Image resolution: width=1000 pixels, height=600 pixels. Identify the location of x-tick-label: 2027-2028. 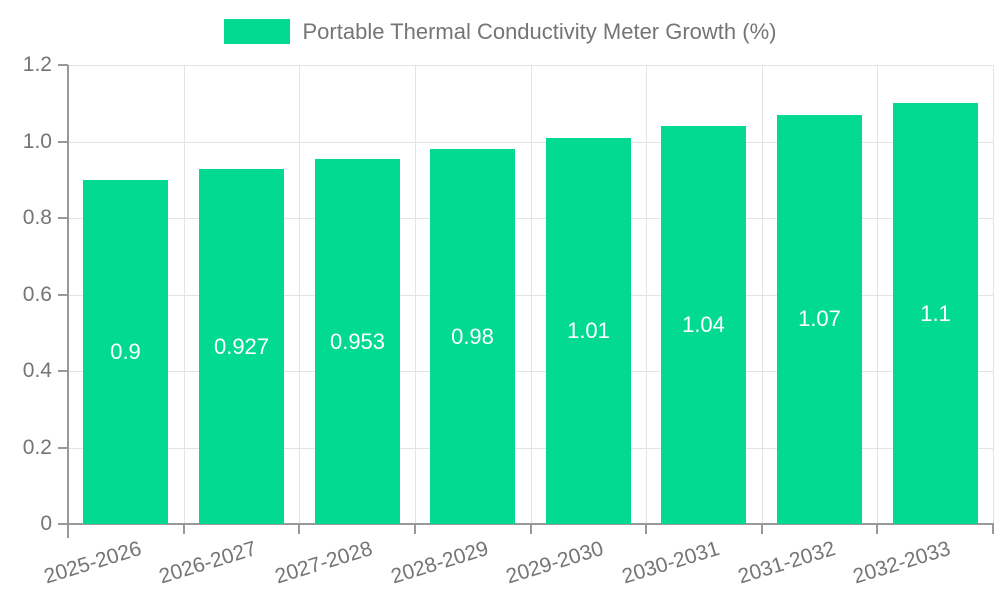
(323, 563).